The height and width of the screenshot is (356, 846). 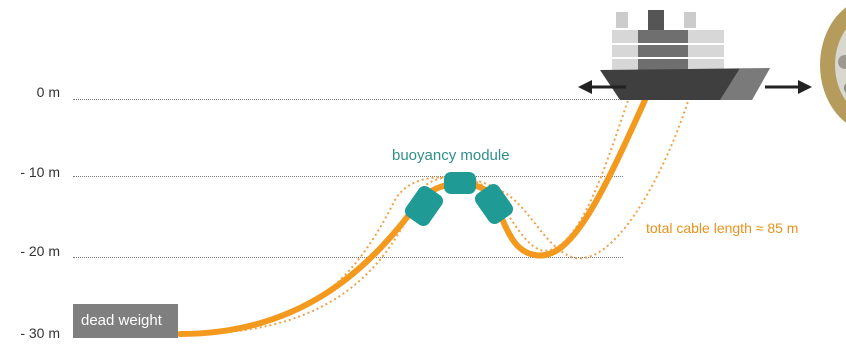 What do you see at coordinates (460, 183) in the screenshot?
I see `buoyancy-module-top` at bounding box center [460, 183].